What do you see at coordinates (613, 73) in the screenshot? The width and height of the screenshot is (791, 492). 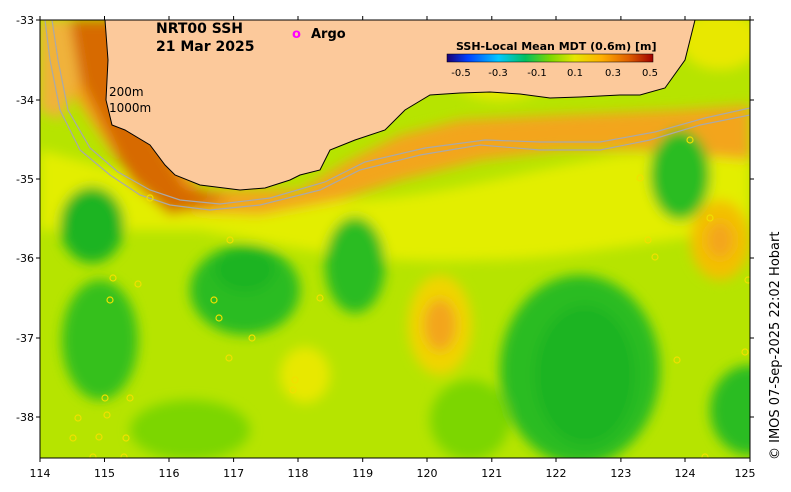 I see `colorbar-tick: 0.3` at bounding box center [613, 73].